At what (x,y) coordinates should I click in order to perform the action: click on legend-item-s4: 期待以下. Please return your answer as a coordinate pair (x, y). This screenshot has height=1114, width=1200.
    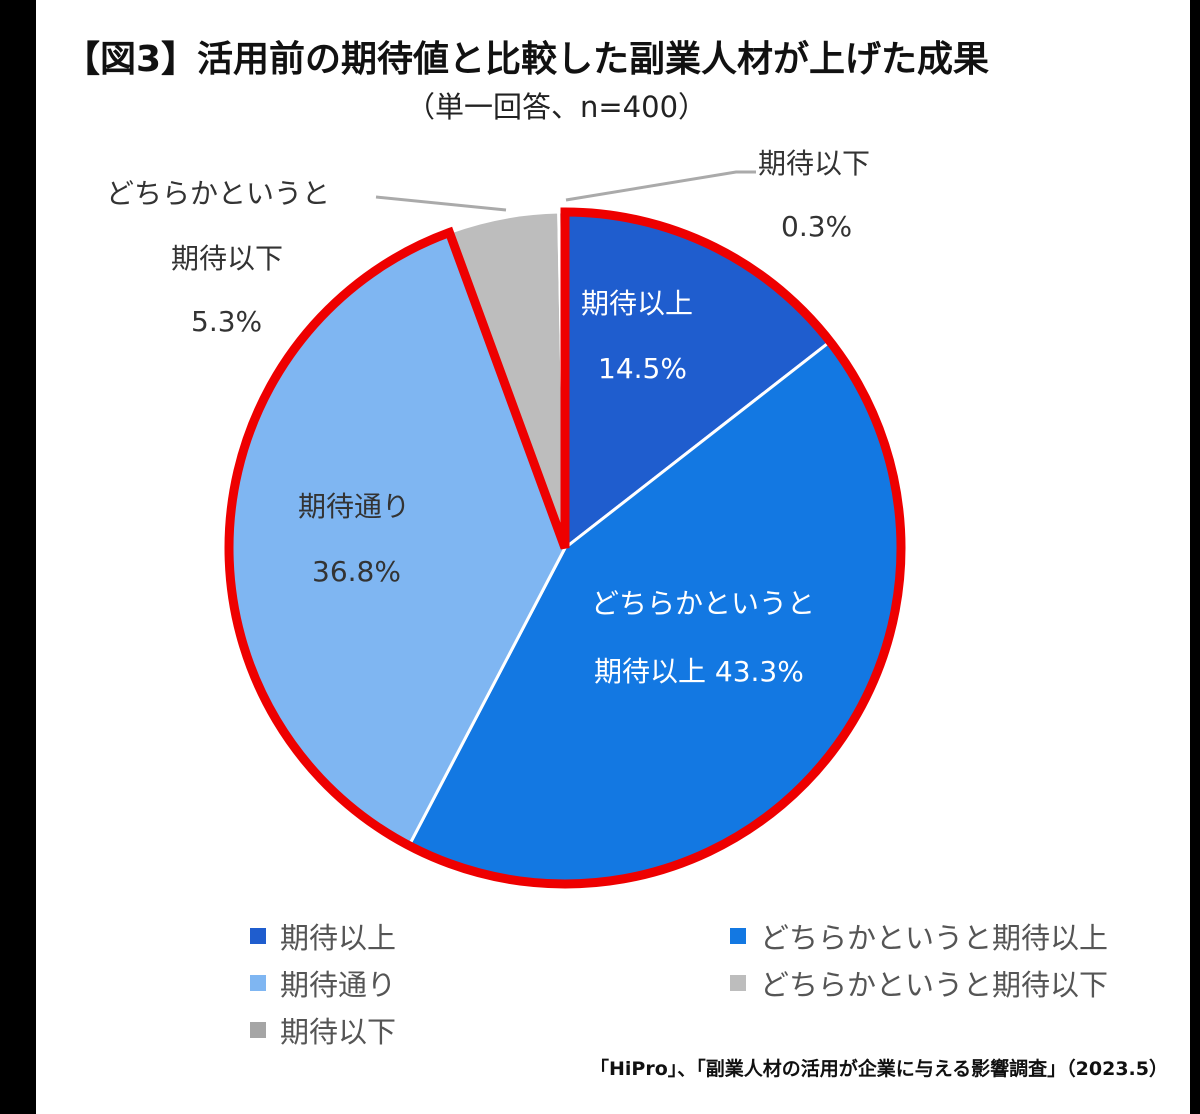
    Looking at the image, I should click on (323, 1030).